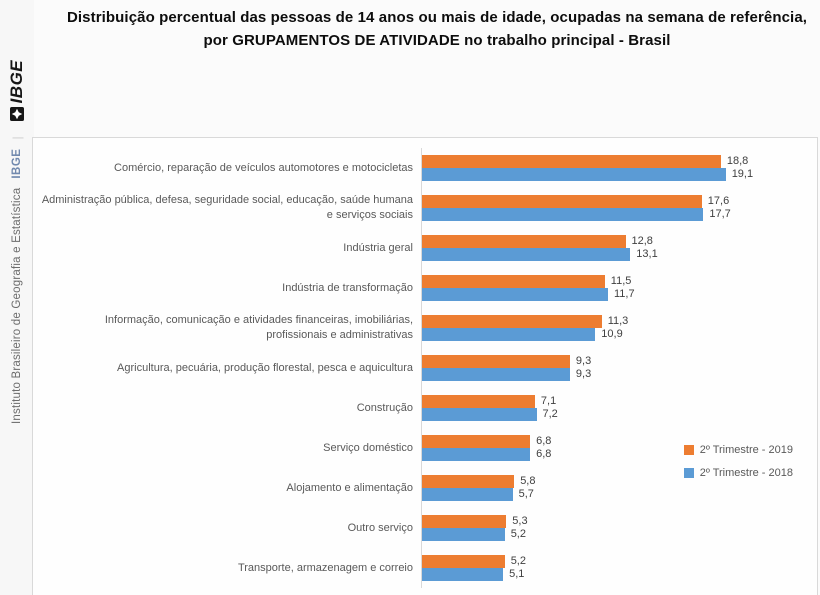 The image size is (820, 595). I want to click on legend-item-2018: 2º Trimestre - 2018, so click(738, 473).